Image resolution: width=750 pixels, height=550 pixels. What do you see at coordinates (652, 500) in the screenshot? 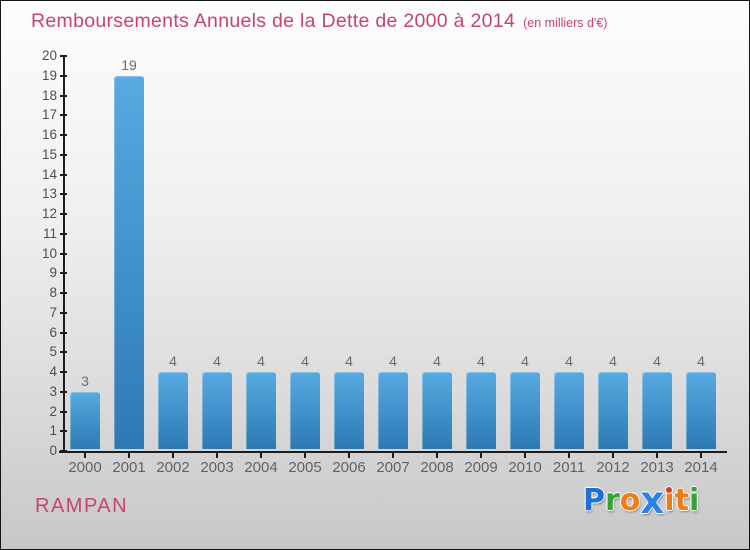
I see `logo-letter: x` at bounding box center [652, 500].